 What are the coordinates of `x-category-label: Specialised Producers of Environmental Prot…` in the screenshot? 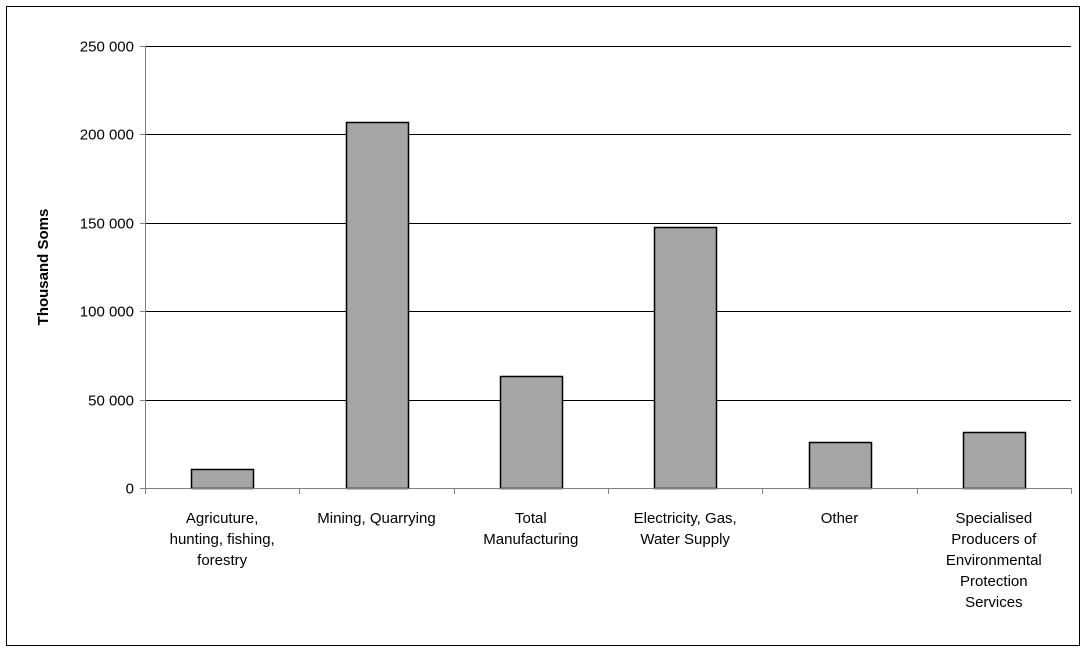 It's located at (994, 560).